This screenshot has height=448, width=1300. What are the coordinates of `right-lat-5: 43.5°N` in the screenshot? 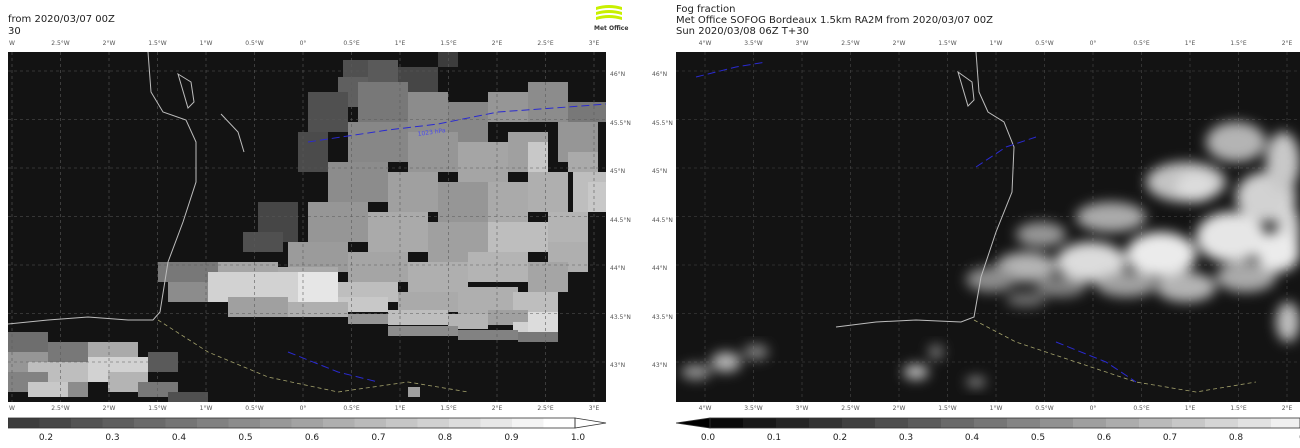 It's located at (662, 317).